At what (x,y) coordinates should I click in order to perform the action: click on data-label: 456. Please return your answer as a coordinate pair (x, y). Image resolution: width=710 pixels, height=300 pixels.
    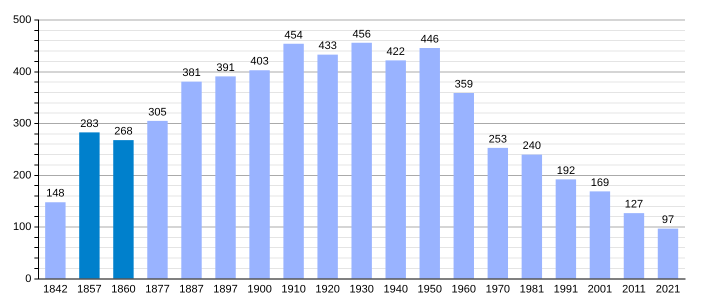
    Looking at the image, I should click on (361, 34).